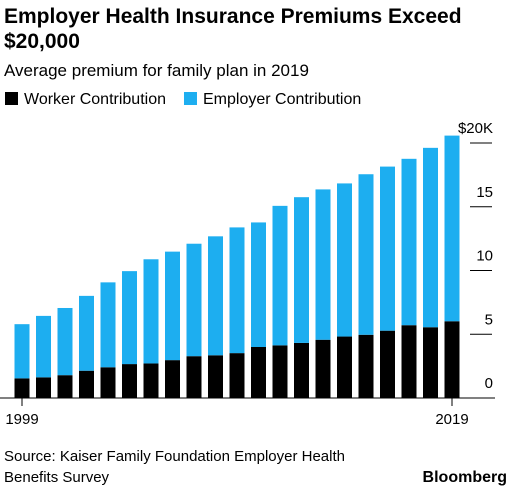  What do you see at coordinates (489, 383) in the screenshot?
I see `y-tick-label: 0` at bounding box center [489, 383].